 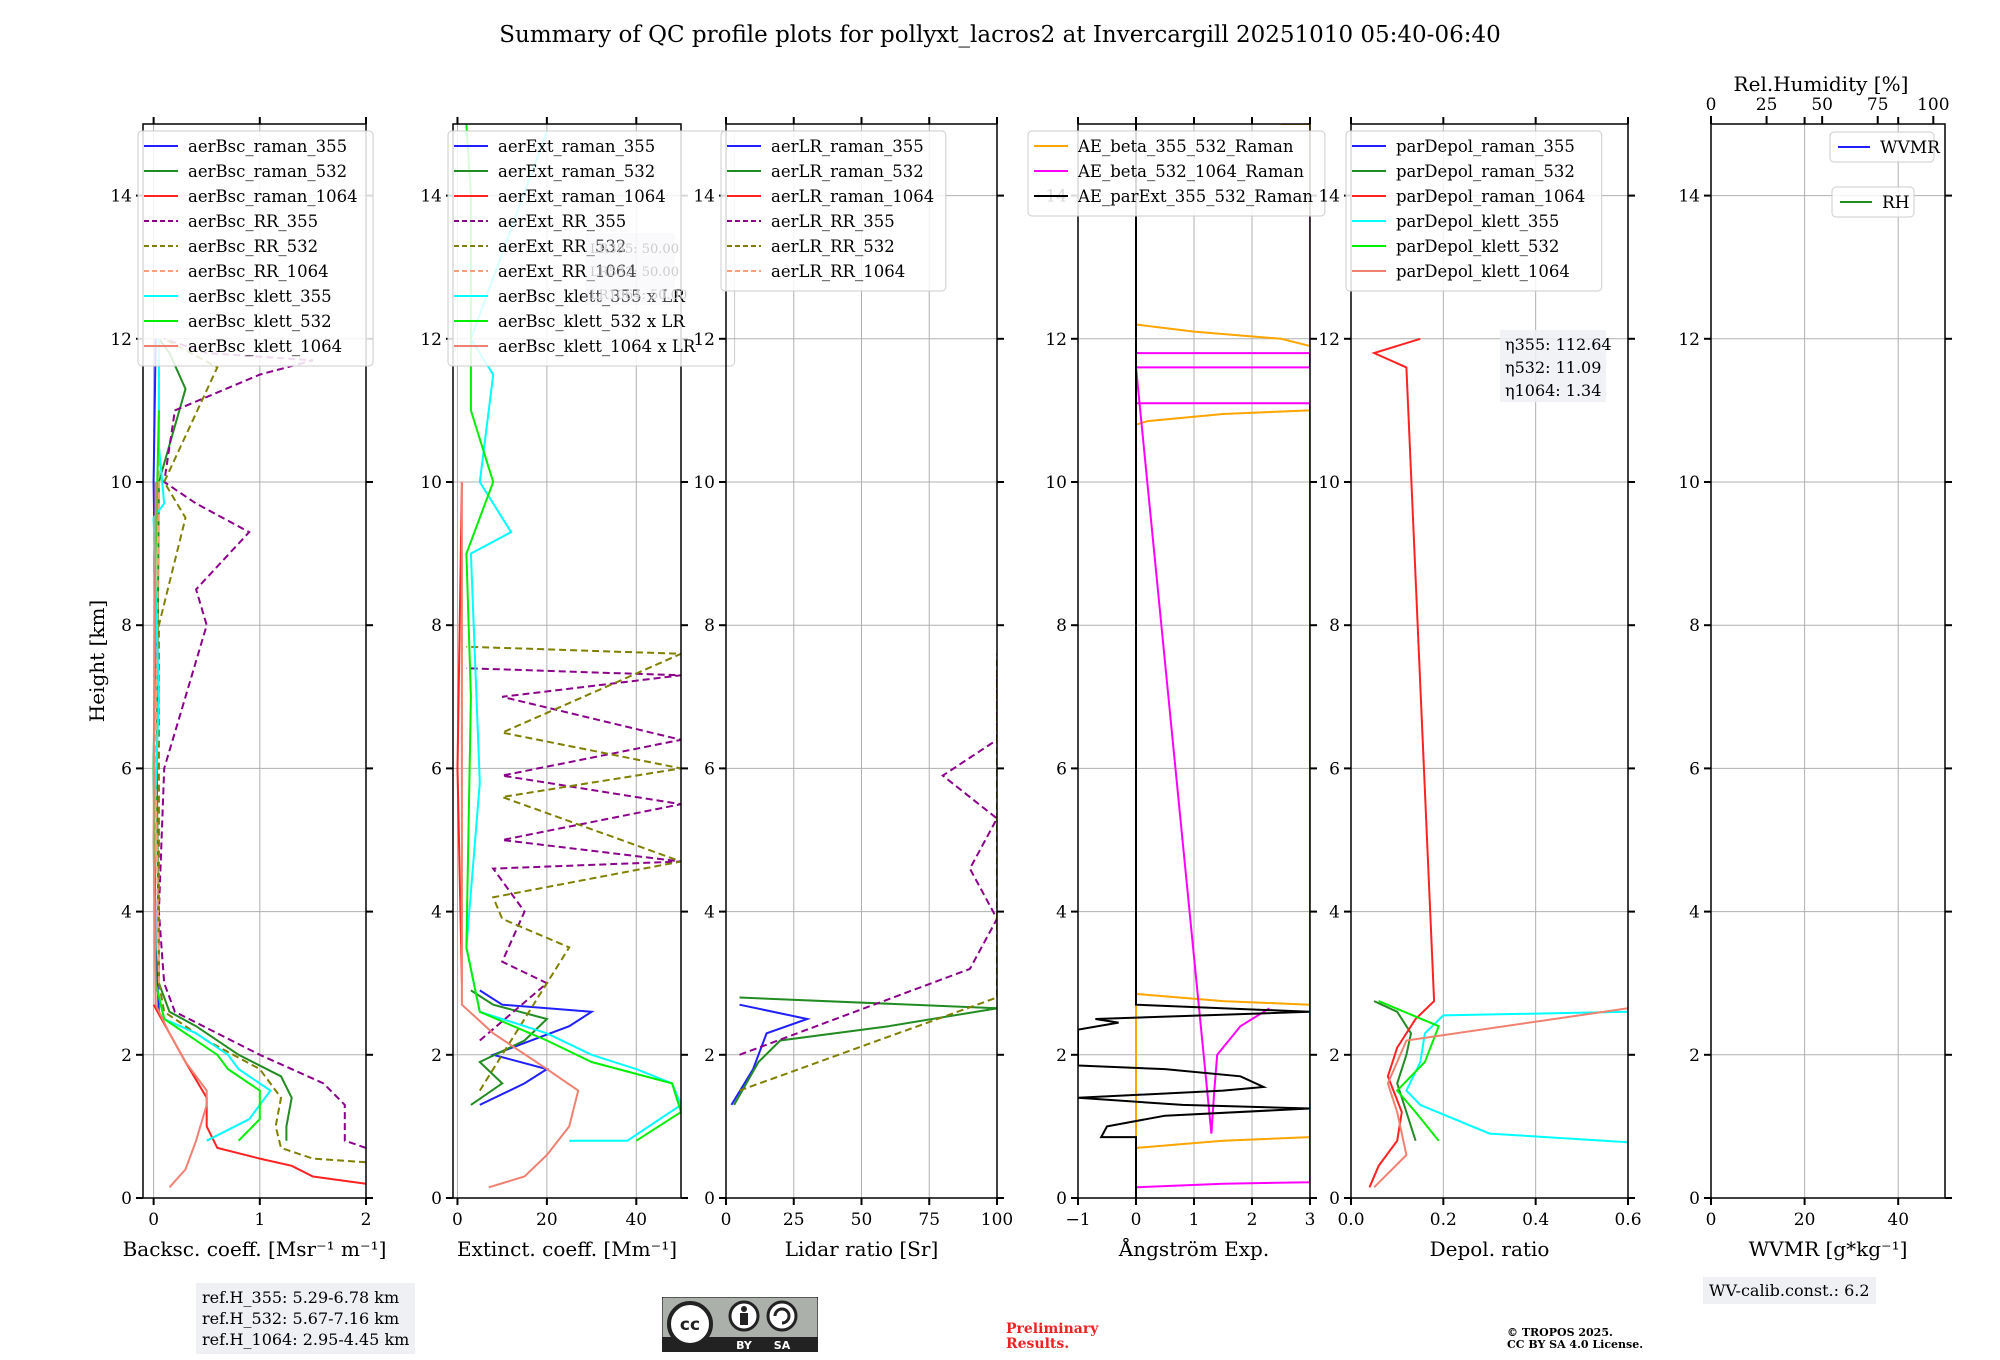 I want to click on legend-label: aerBsc_RR_355, so click(x=253, y=221).